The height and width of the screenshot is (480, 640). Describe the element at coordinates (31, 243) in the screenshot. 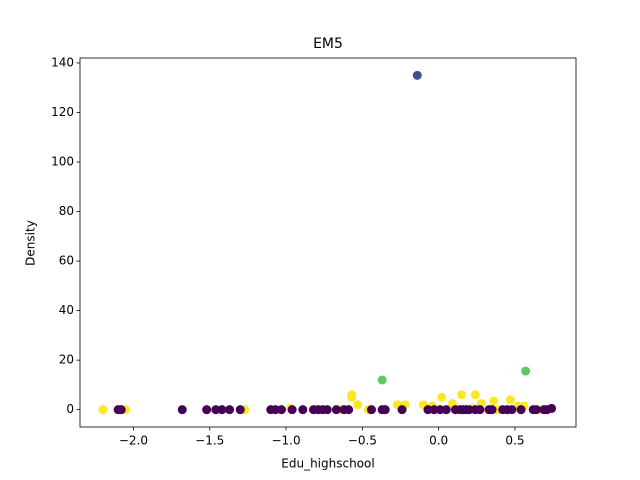

I see `y-axis-label: Density` at that location.